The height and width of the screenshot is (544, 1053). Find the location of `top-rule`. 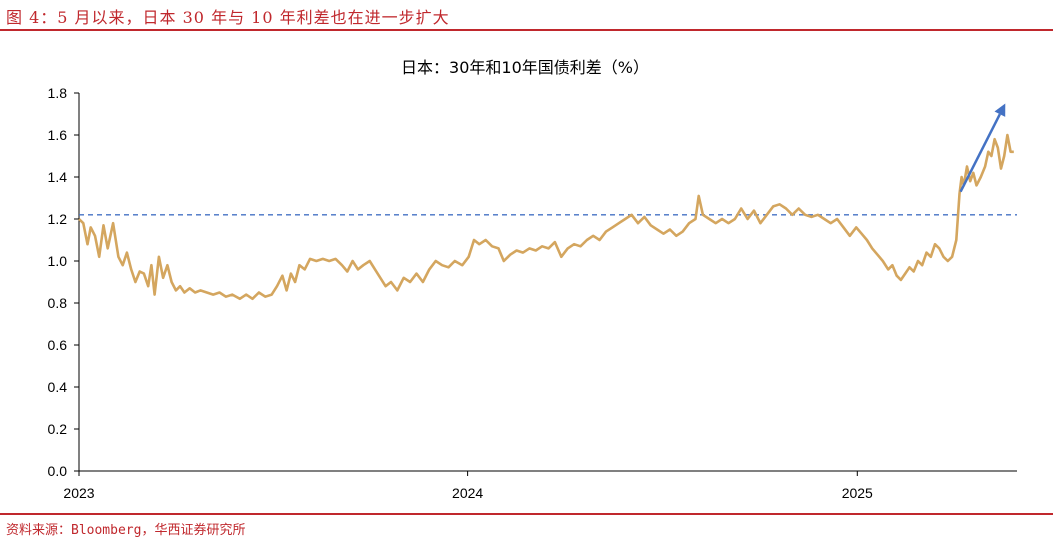

top-rule is located at coordinates (526, 30).